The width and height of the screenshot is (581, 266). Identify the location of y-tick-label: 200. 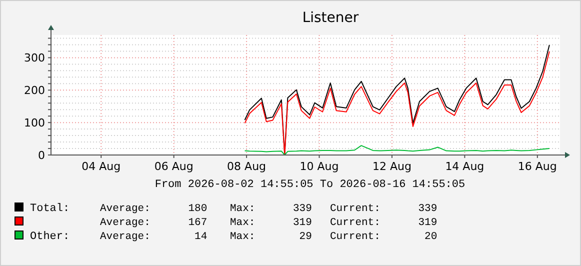
(34, 90).